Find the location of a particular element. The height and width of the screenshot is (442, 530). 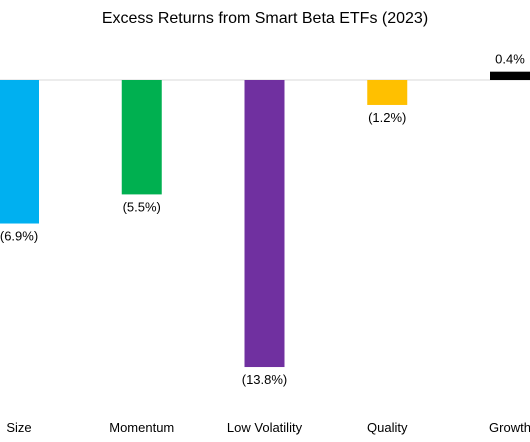

bar-size is located at coordinates (19, 152).